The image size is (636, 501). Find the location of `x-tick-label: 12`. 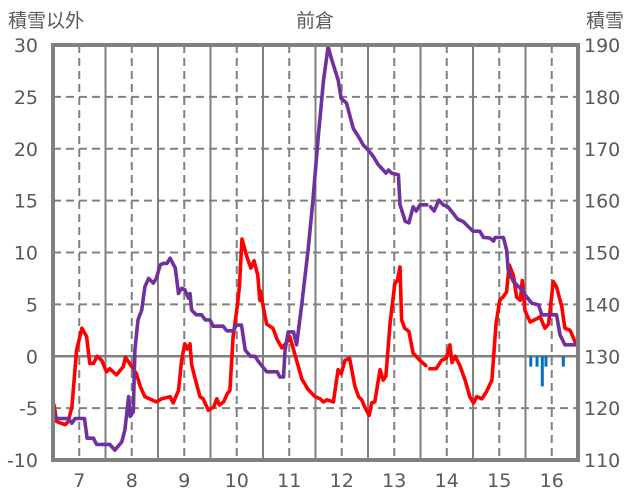

x-tick-label: 12 is located at coordinates (342, 481).